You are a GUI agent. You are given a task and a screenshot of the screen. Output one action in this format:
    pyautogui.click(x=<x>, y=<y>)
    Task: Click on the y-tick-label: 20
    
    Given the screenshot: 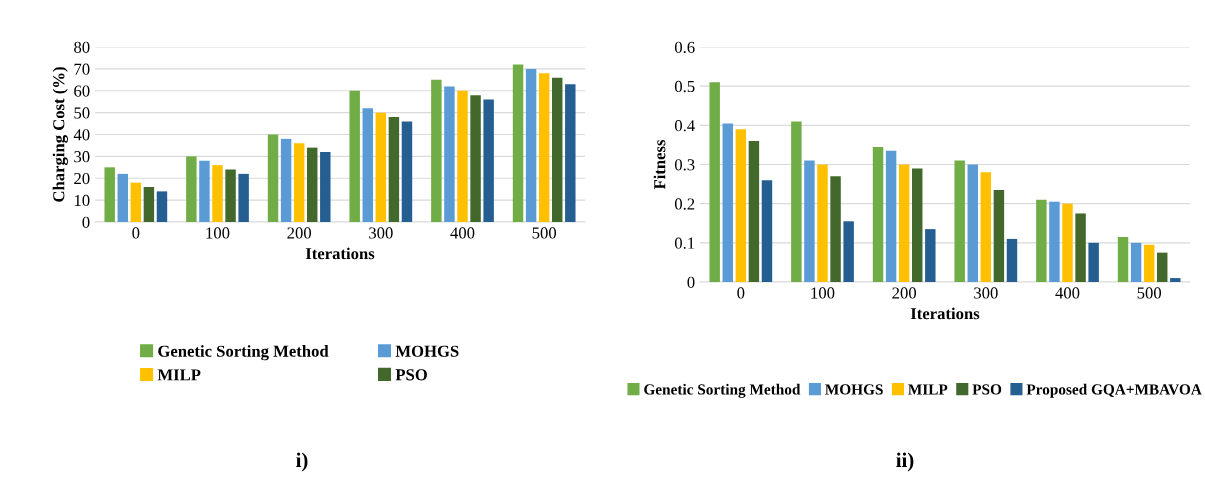 What is the action you would take?
    pyautogui.click(x=82, y=178)
    